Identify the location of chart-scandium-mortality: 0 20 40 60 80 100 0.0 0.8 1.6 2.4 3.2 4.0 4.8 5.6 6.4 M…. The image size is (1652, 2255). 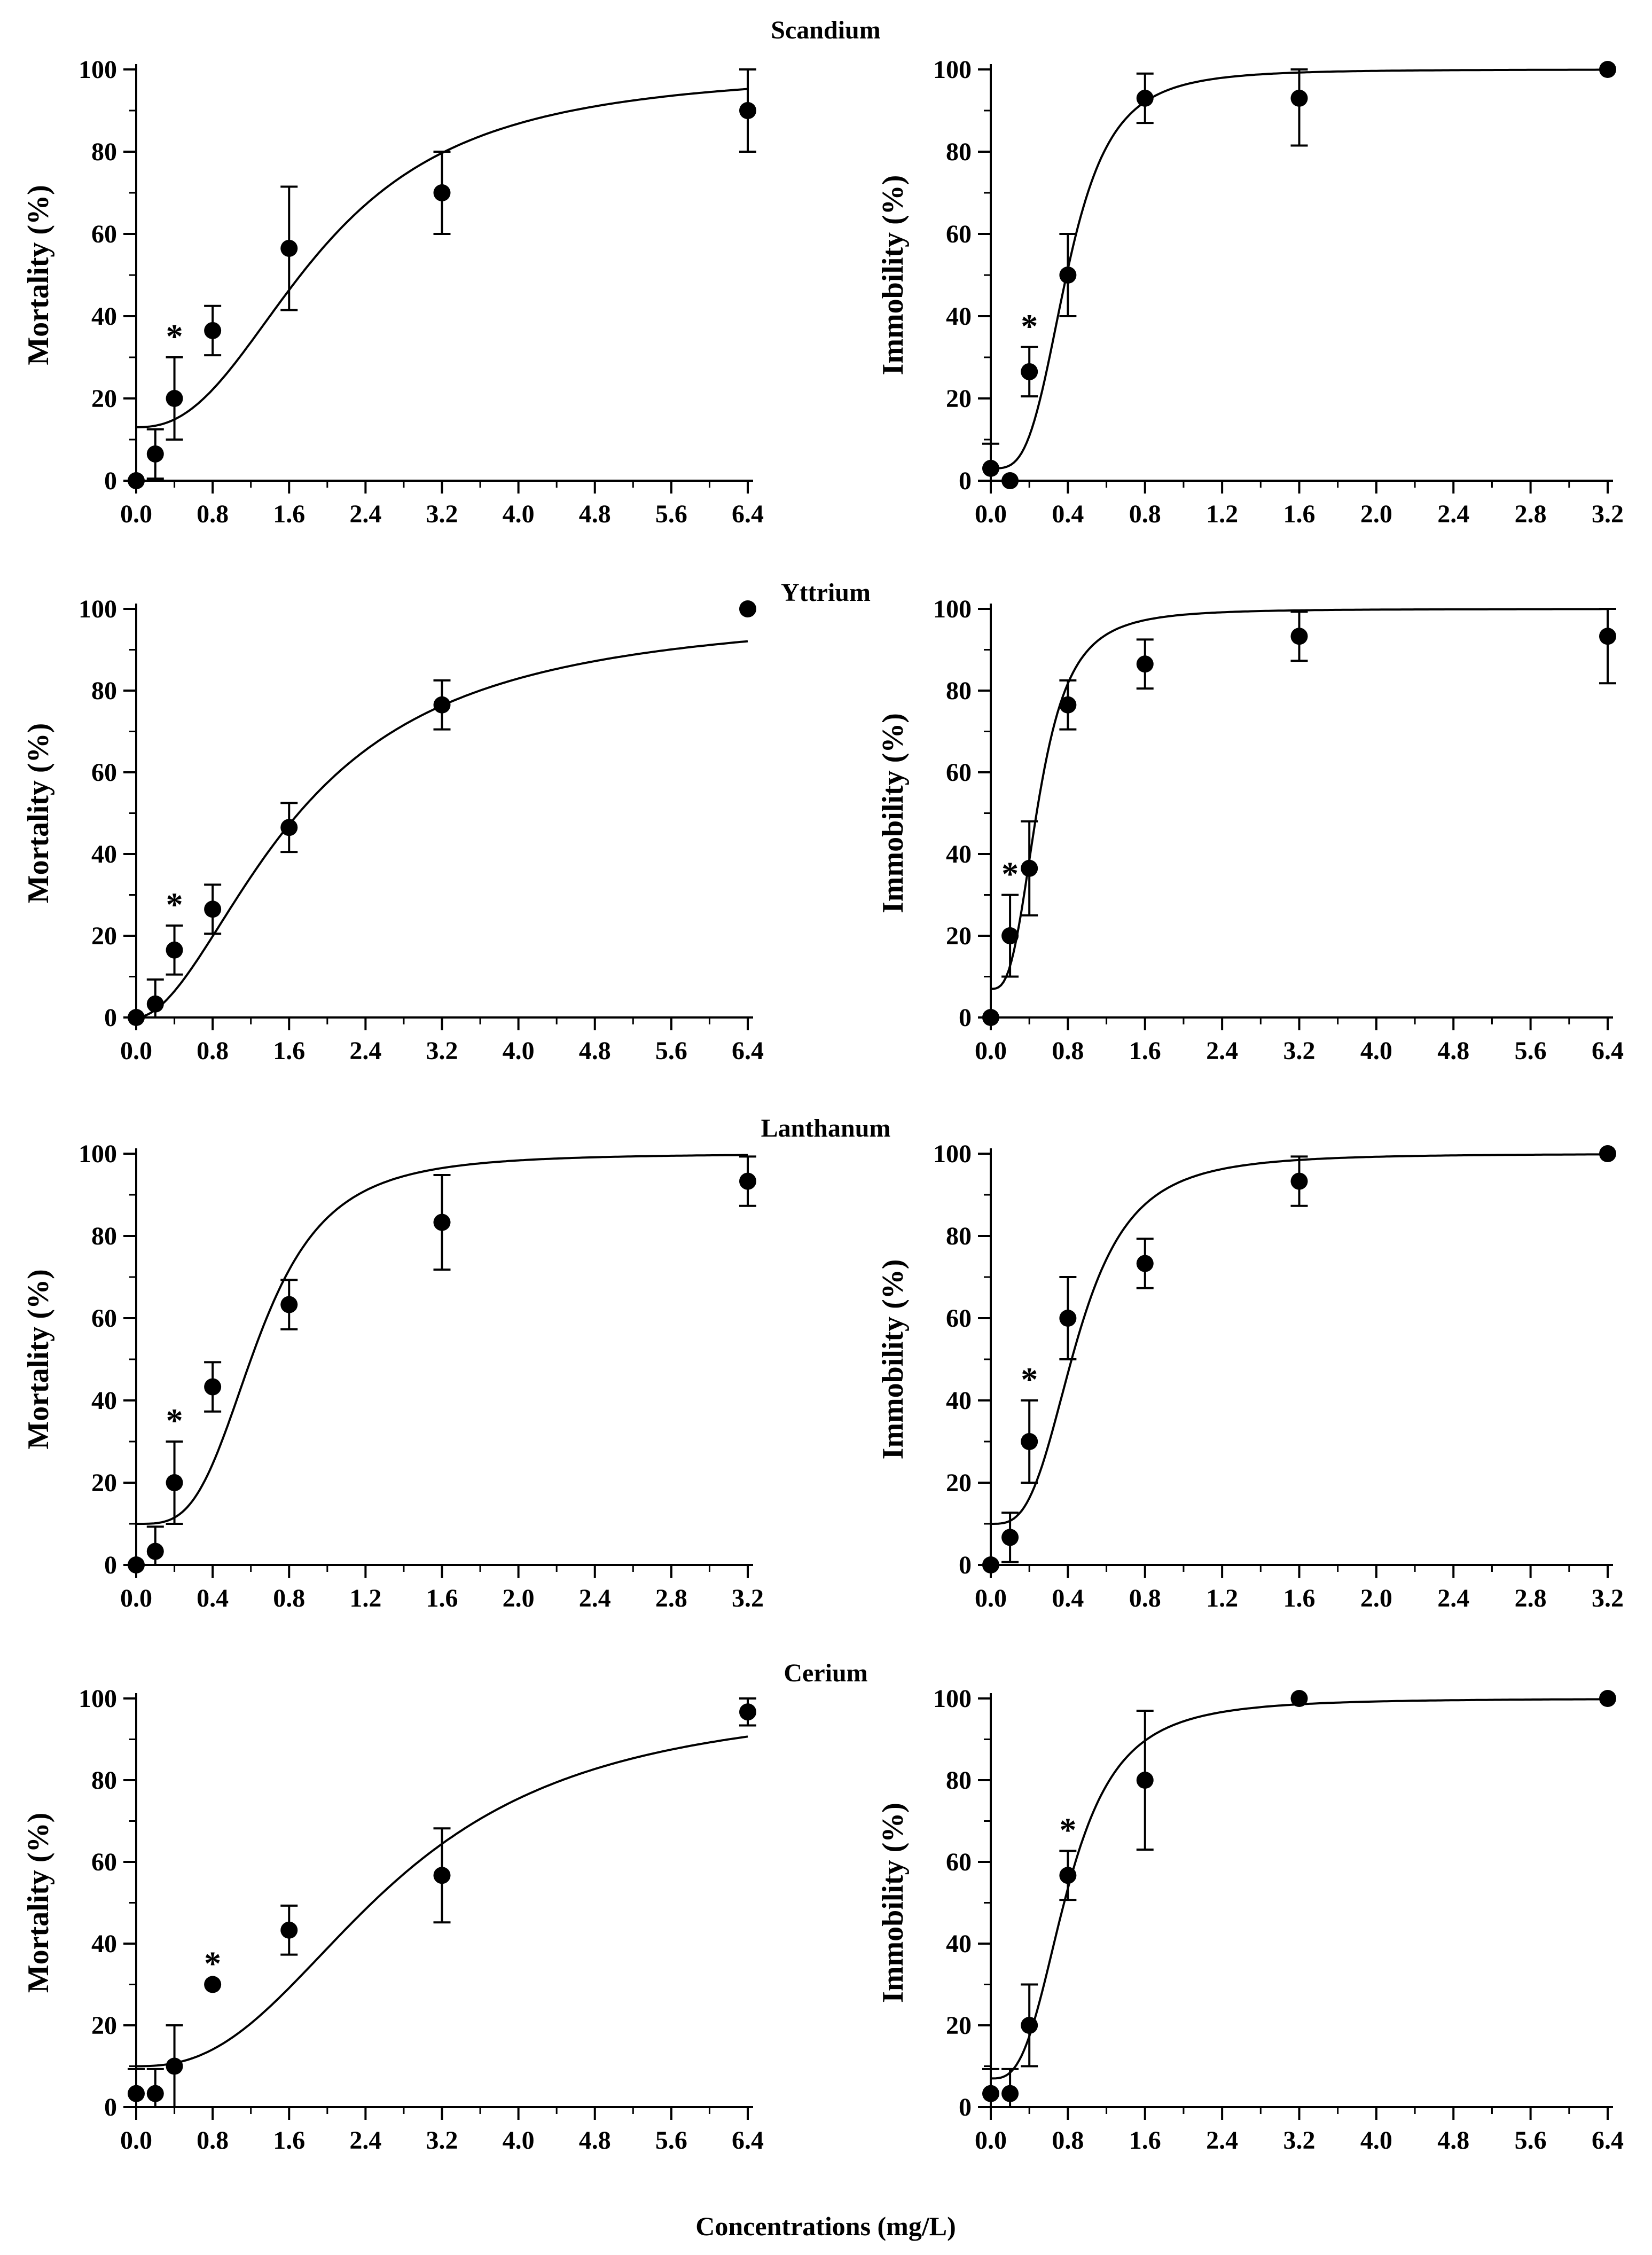
(393, 292).